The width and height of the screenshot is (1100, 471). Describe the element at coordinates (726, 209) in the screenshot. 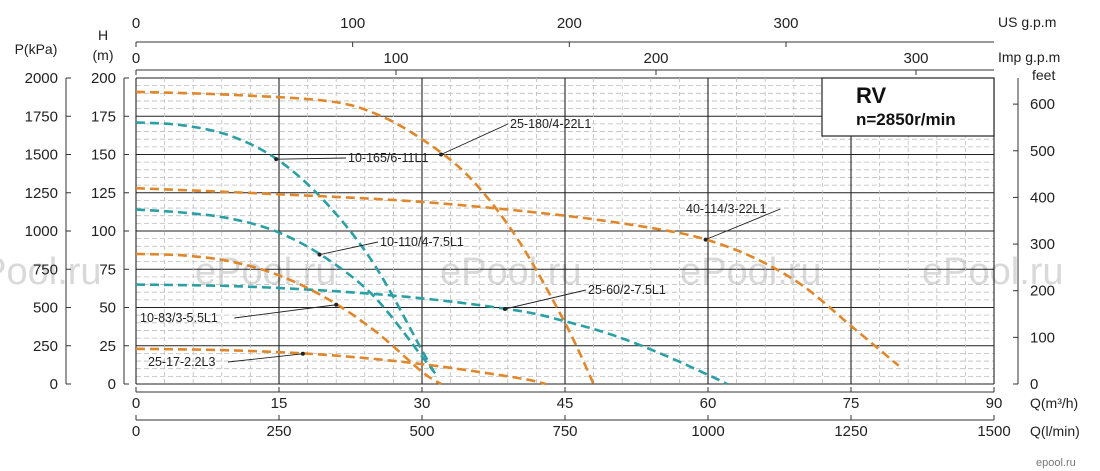

I see `curve-label-40-114-3-22l1: 40-114/3-22L1` at that location.